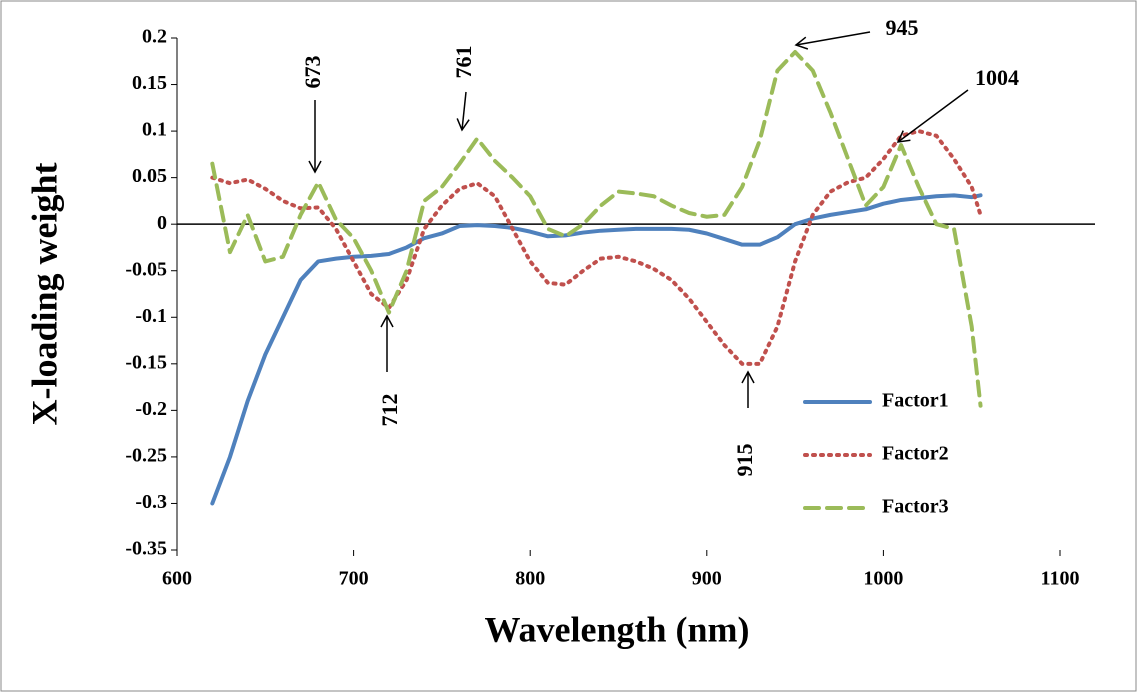 The width and height of the screenshot is (1137, 692). What do you see at coordinates (463, 62) in the screenshot?
I see `annotation: 761` at bounding box center [463, 62].